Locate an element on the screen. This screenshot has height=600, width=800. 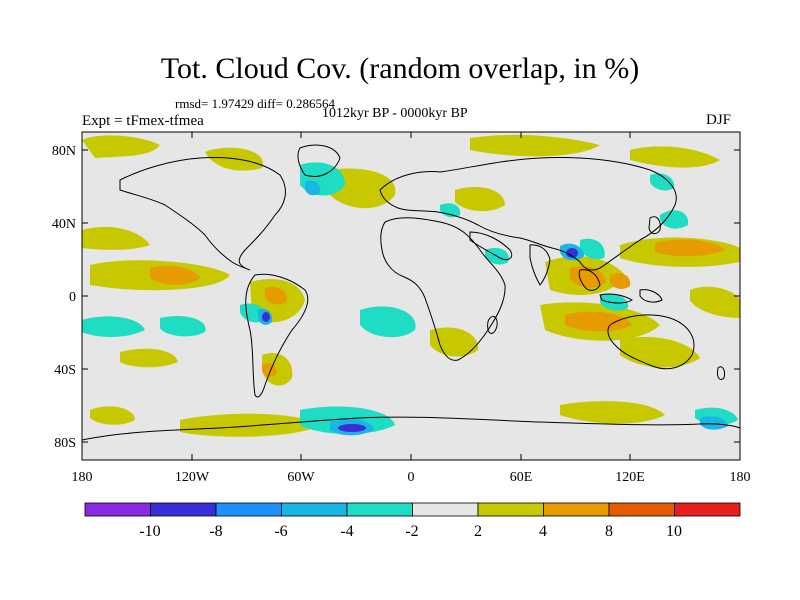
stats-label: rmsd= 1.97429 diff= 0.286564 is located at coordinates (255, 103).